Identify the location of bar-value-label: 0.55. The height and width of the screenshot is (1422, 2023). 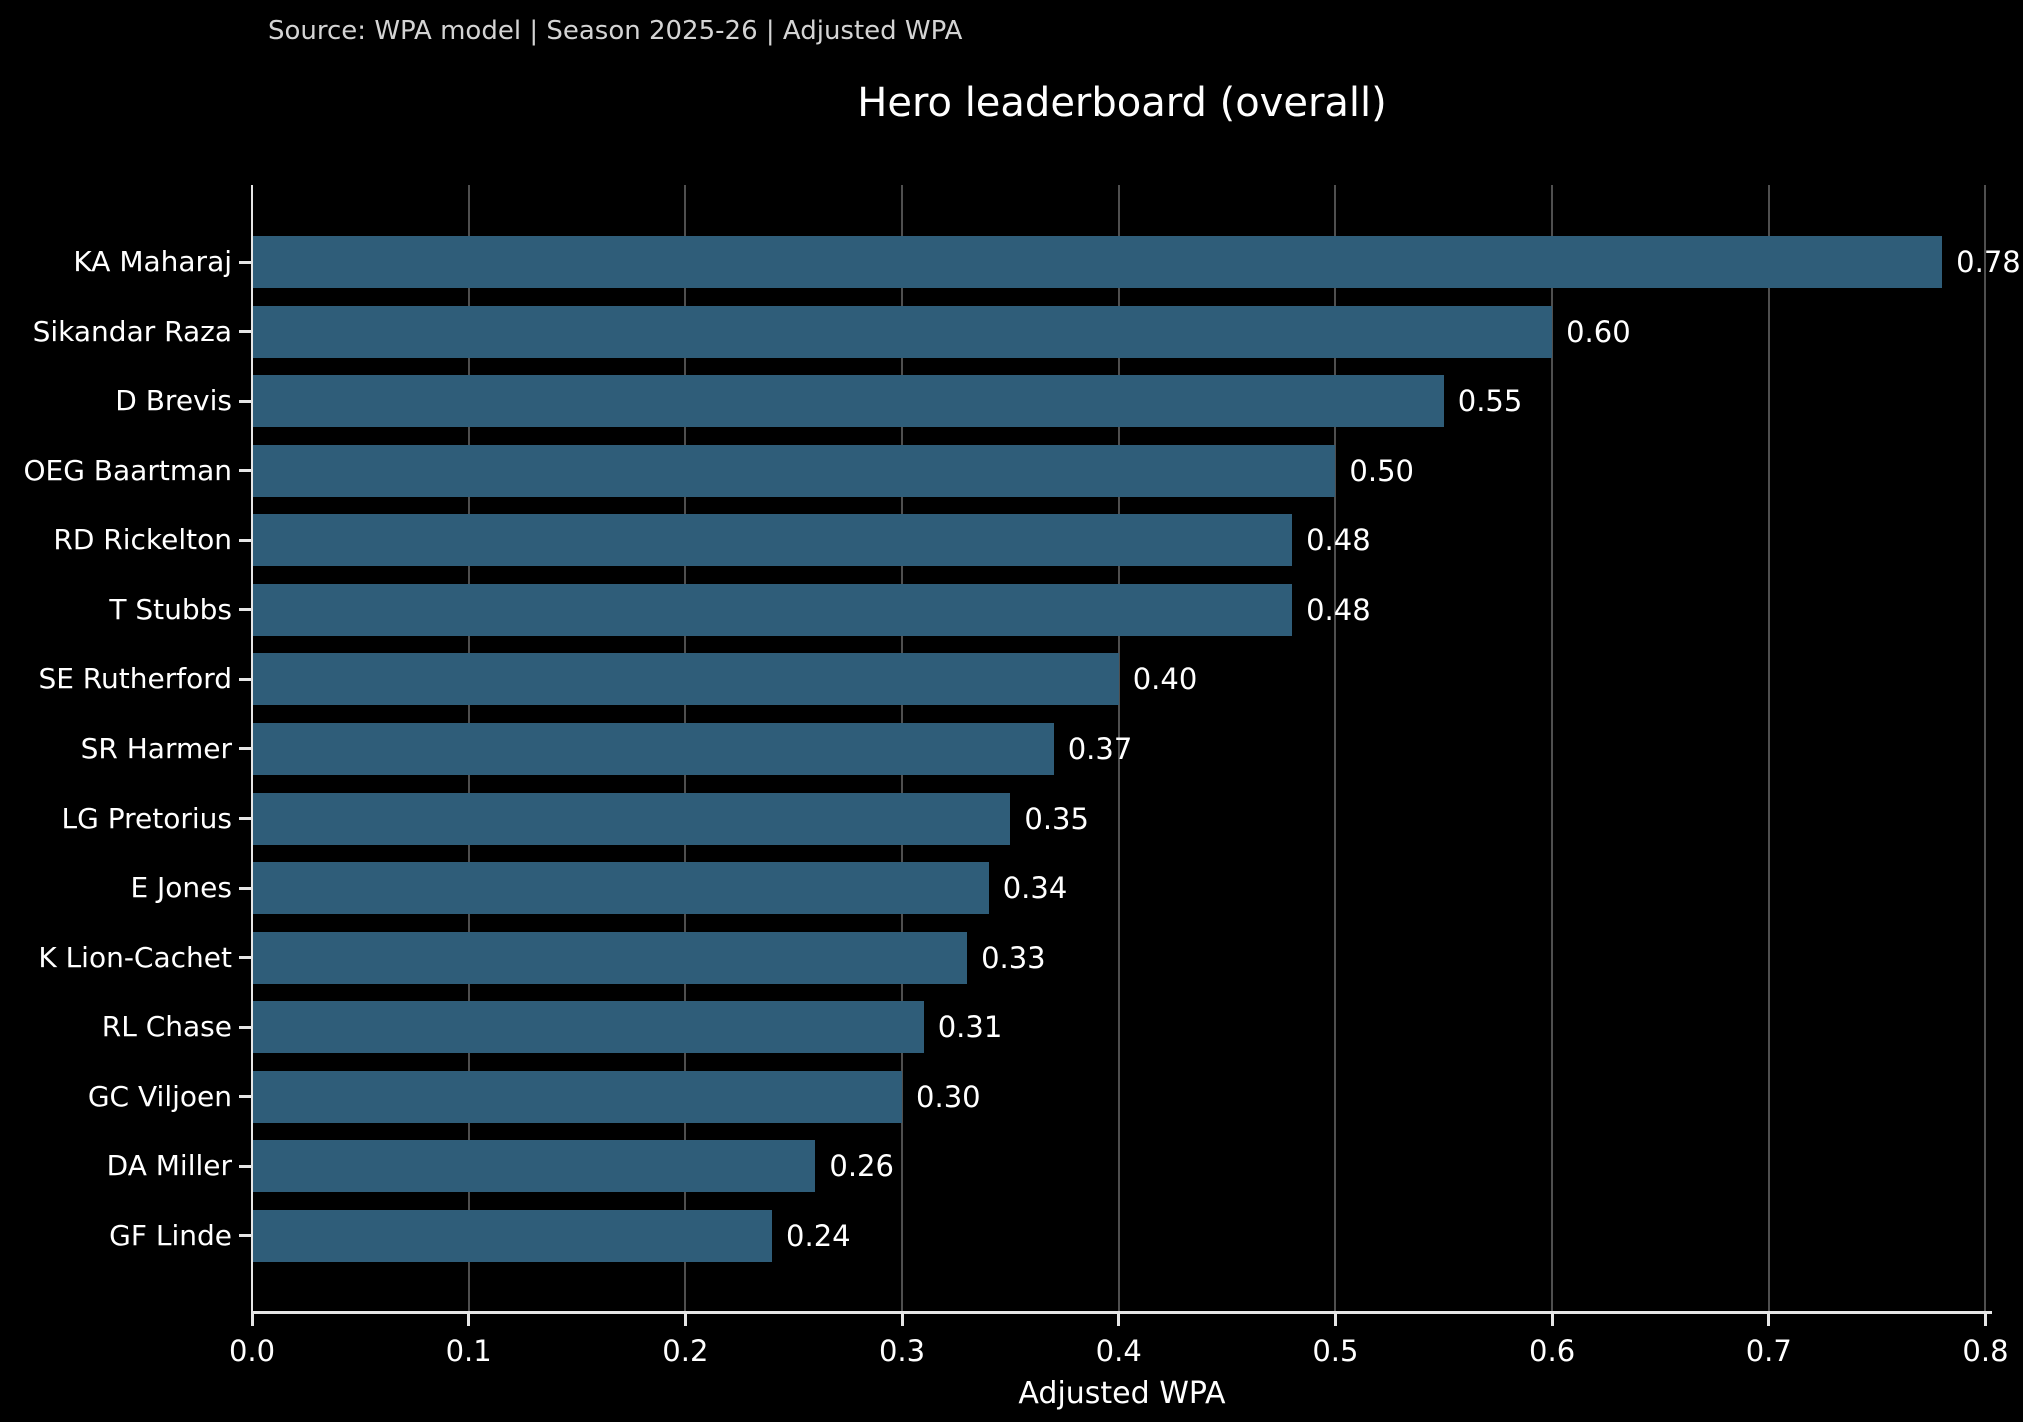
(1490, 401).